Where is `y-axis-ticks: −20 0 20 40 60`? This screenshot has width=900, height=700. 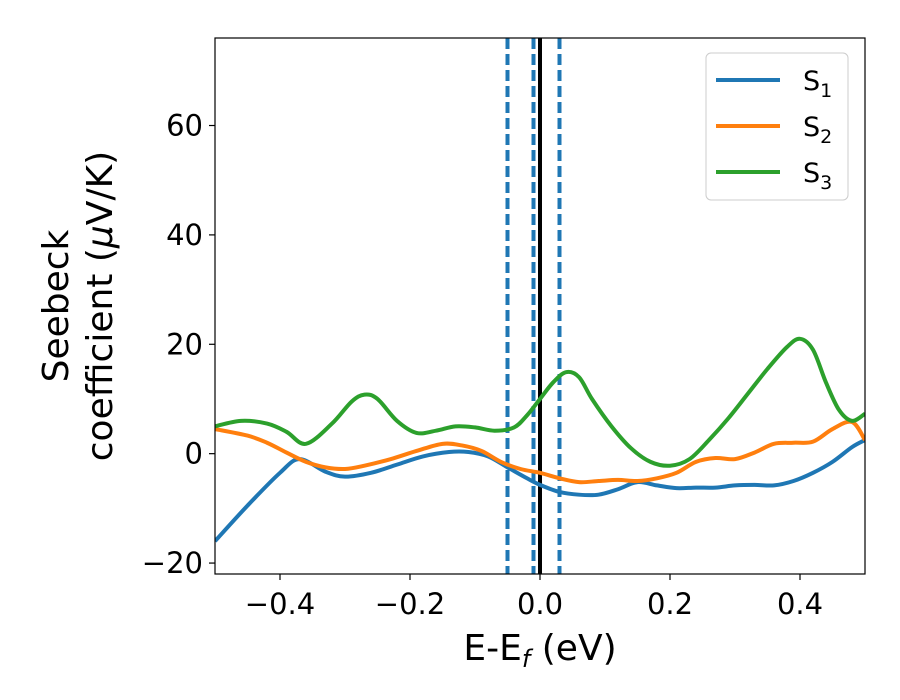 y-axis-ticks: −20 0 20 40 60 is located at coordinates (178, 344).